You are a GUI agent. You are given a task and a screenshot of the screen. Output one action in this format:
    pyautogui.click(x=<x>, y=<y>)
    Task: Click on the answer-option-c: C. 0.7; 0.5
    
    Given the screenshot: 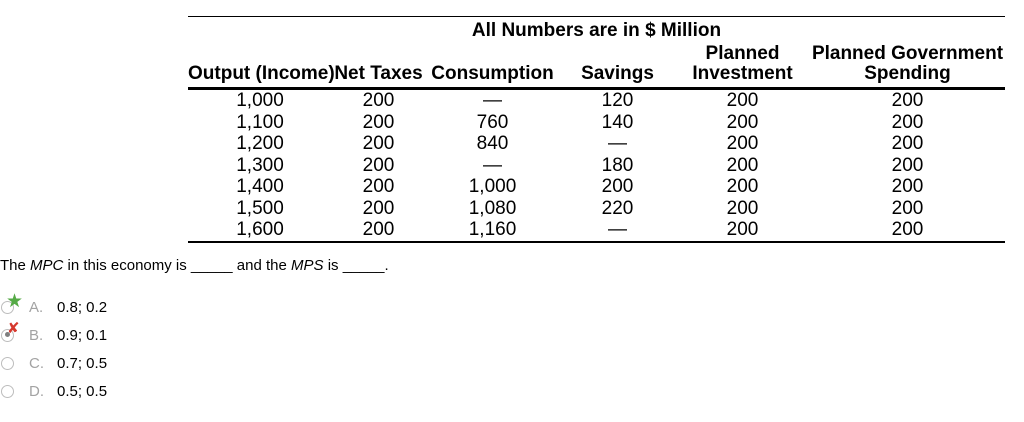 What is the action you would take?
    pyautogui.click(x=54, y=363)
    